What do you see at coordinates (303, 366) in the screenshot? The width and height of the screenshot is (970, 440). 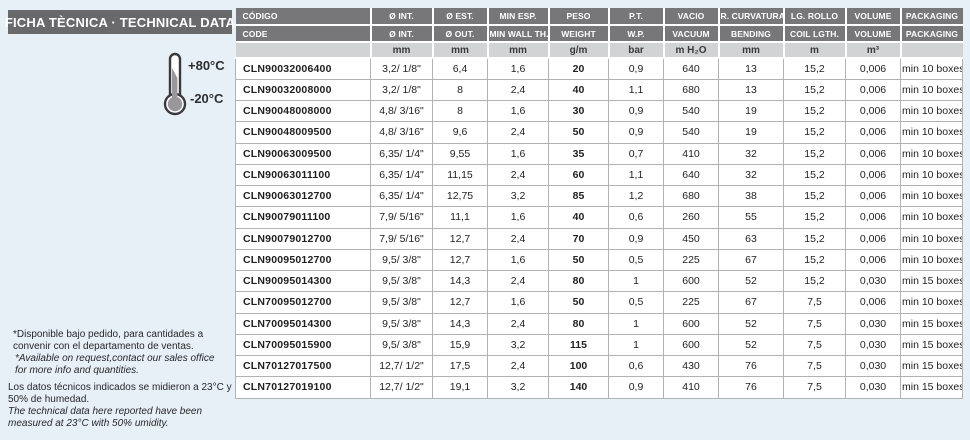 I see `cell-code: CLN70127017500` at bounding box center [303, 366].